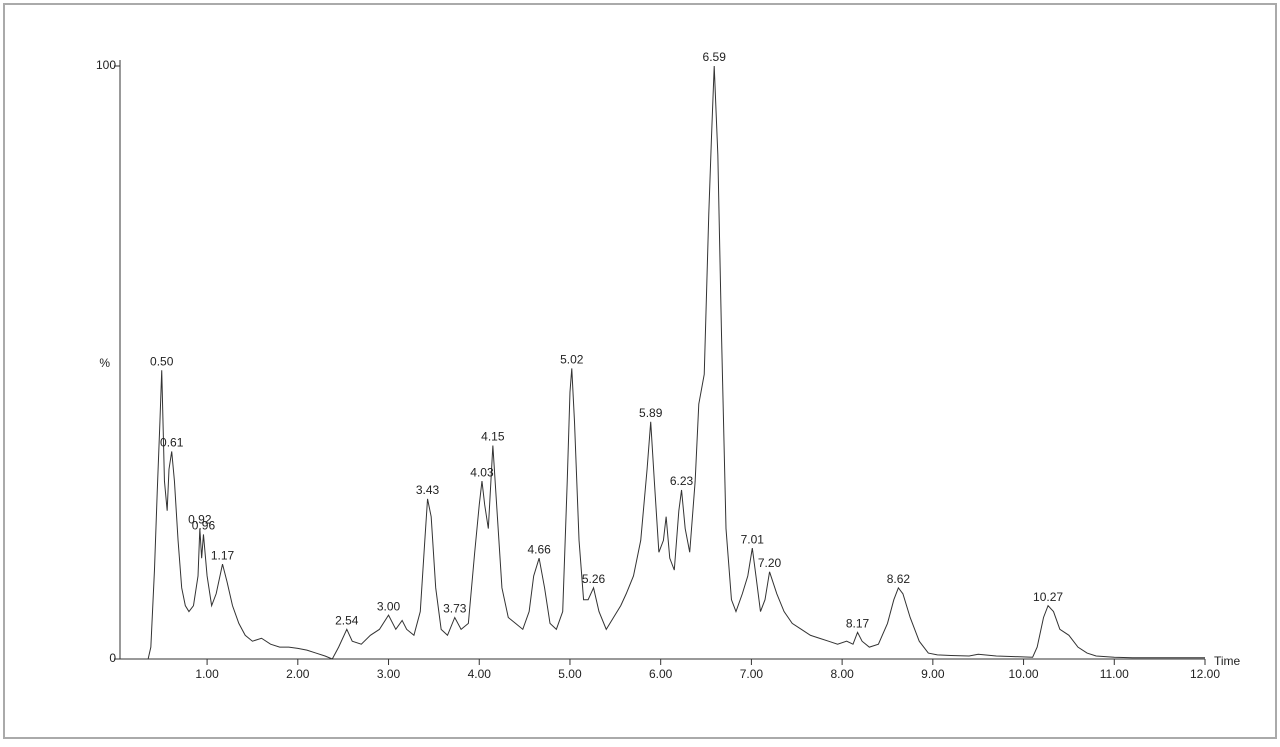  I want to click on x-tick-label: 2.00, so click(298, 674).